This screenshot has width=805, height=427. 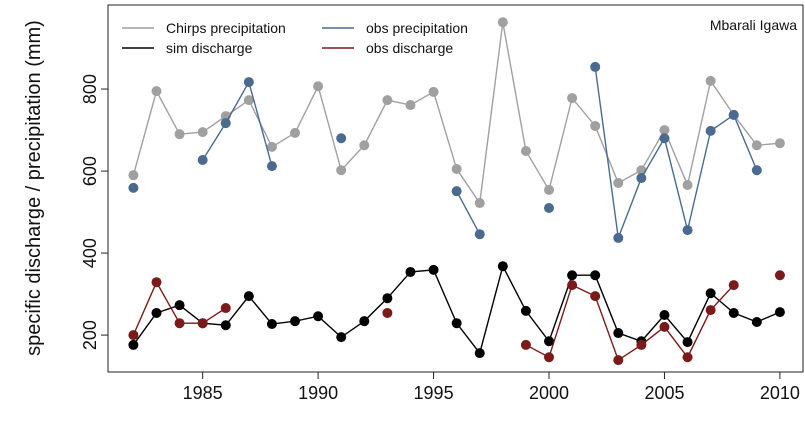 I want to click on legend-label: obs precipitation, so click(x=417, y=28).